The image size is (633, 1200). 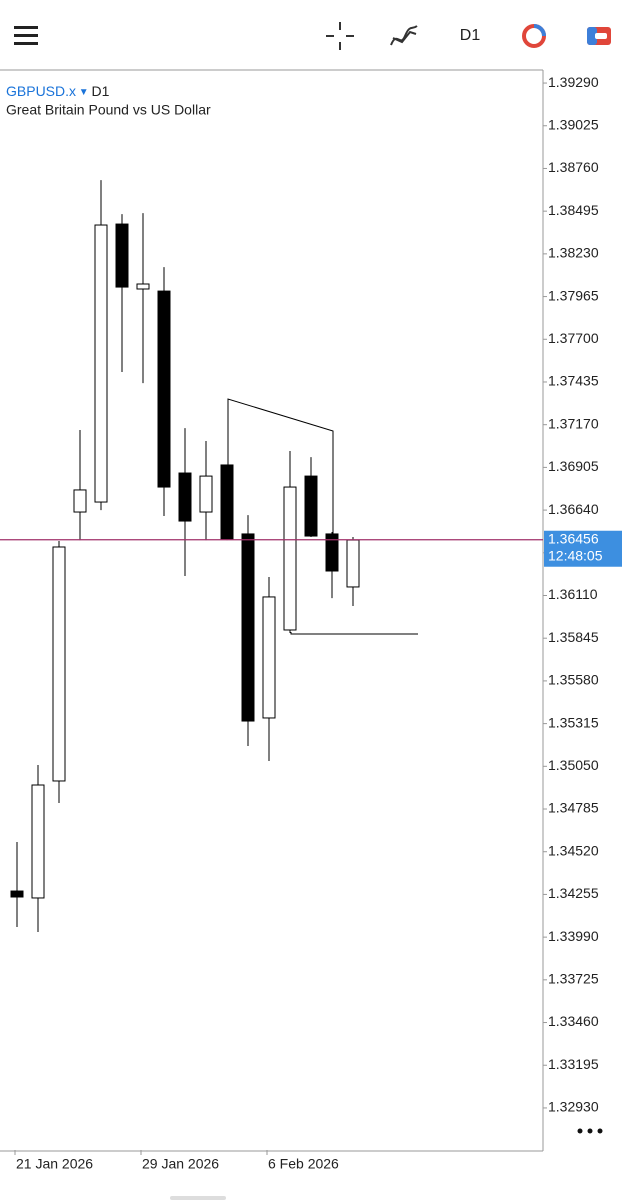 I want to click on x-tick-label: 21 Jan 2026, so click(x=54, y=1164).